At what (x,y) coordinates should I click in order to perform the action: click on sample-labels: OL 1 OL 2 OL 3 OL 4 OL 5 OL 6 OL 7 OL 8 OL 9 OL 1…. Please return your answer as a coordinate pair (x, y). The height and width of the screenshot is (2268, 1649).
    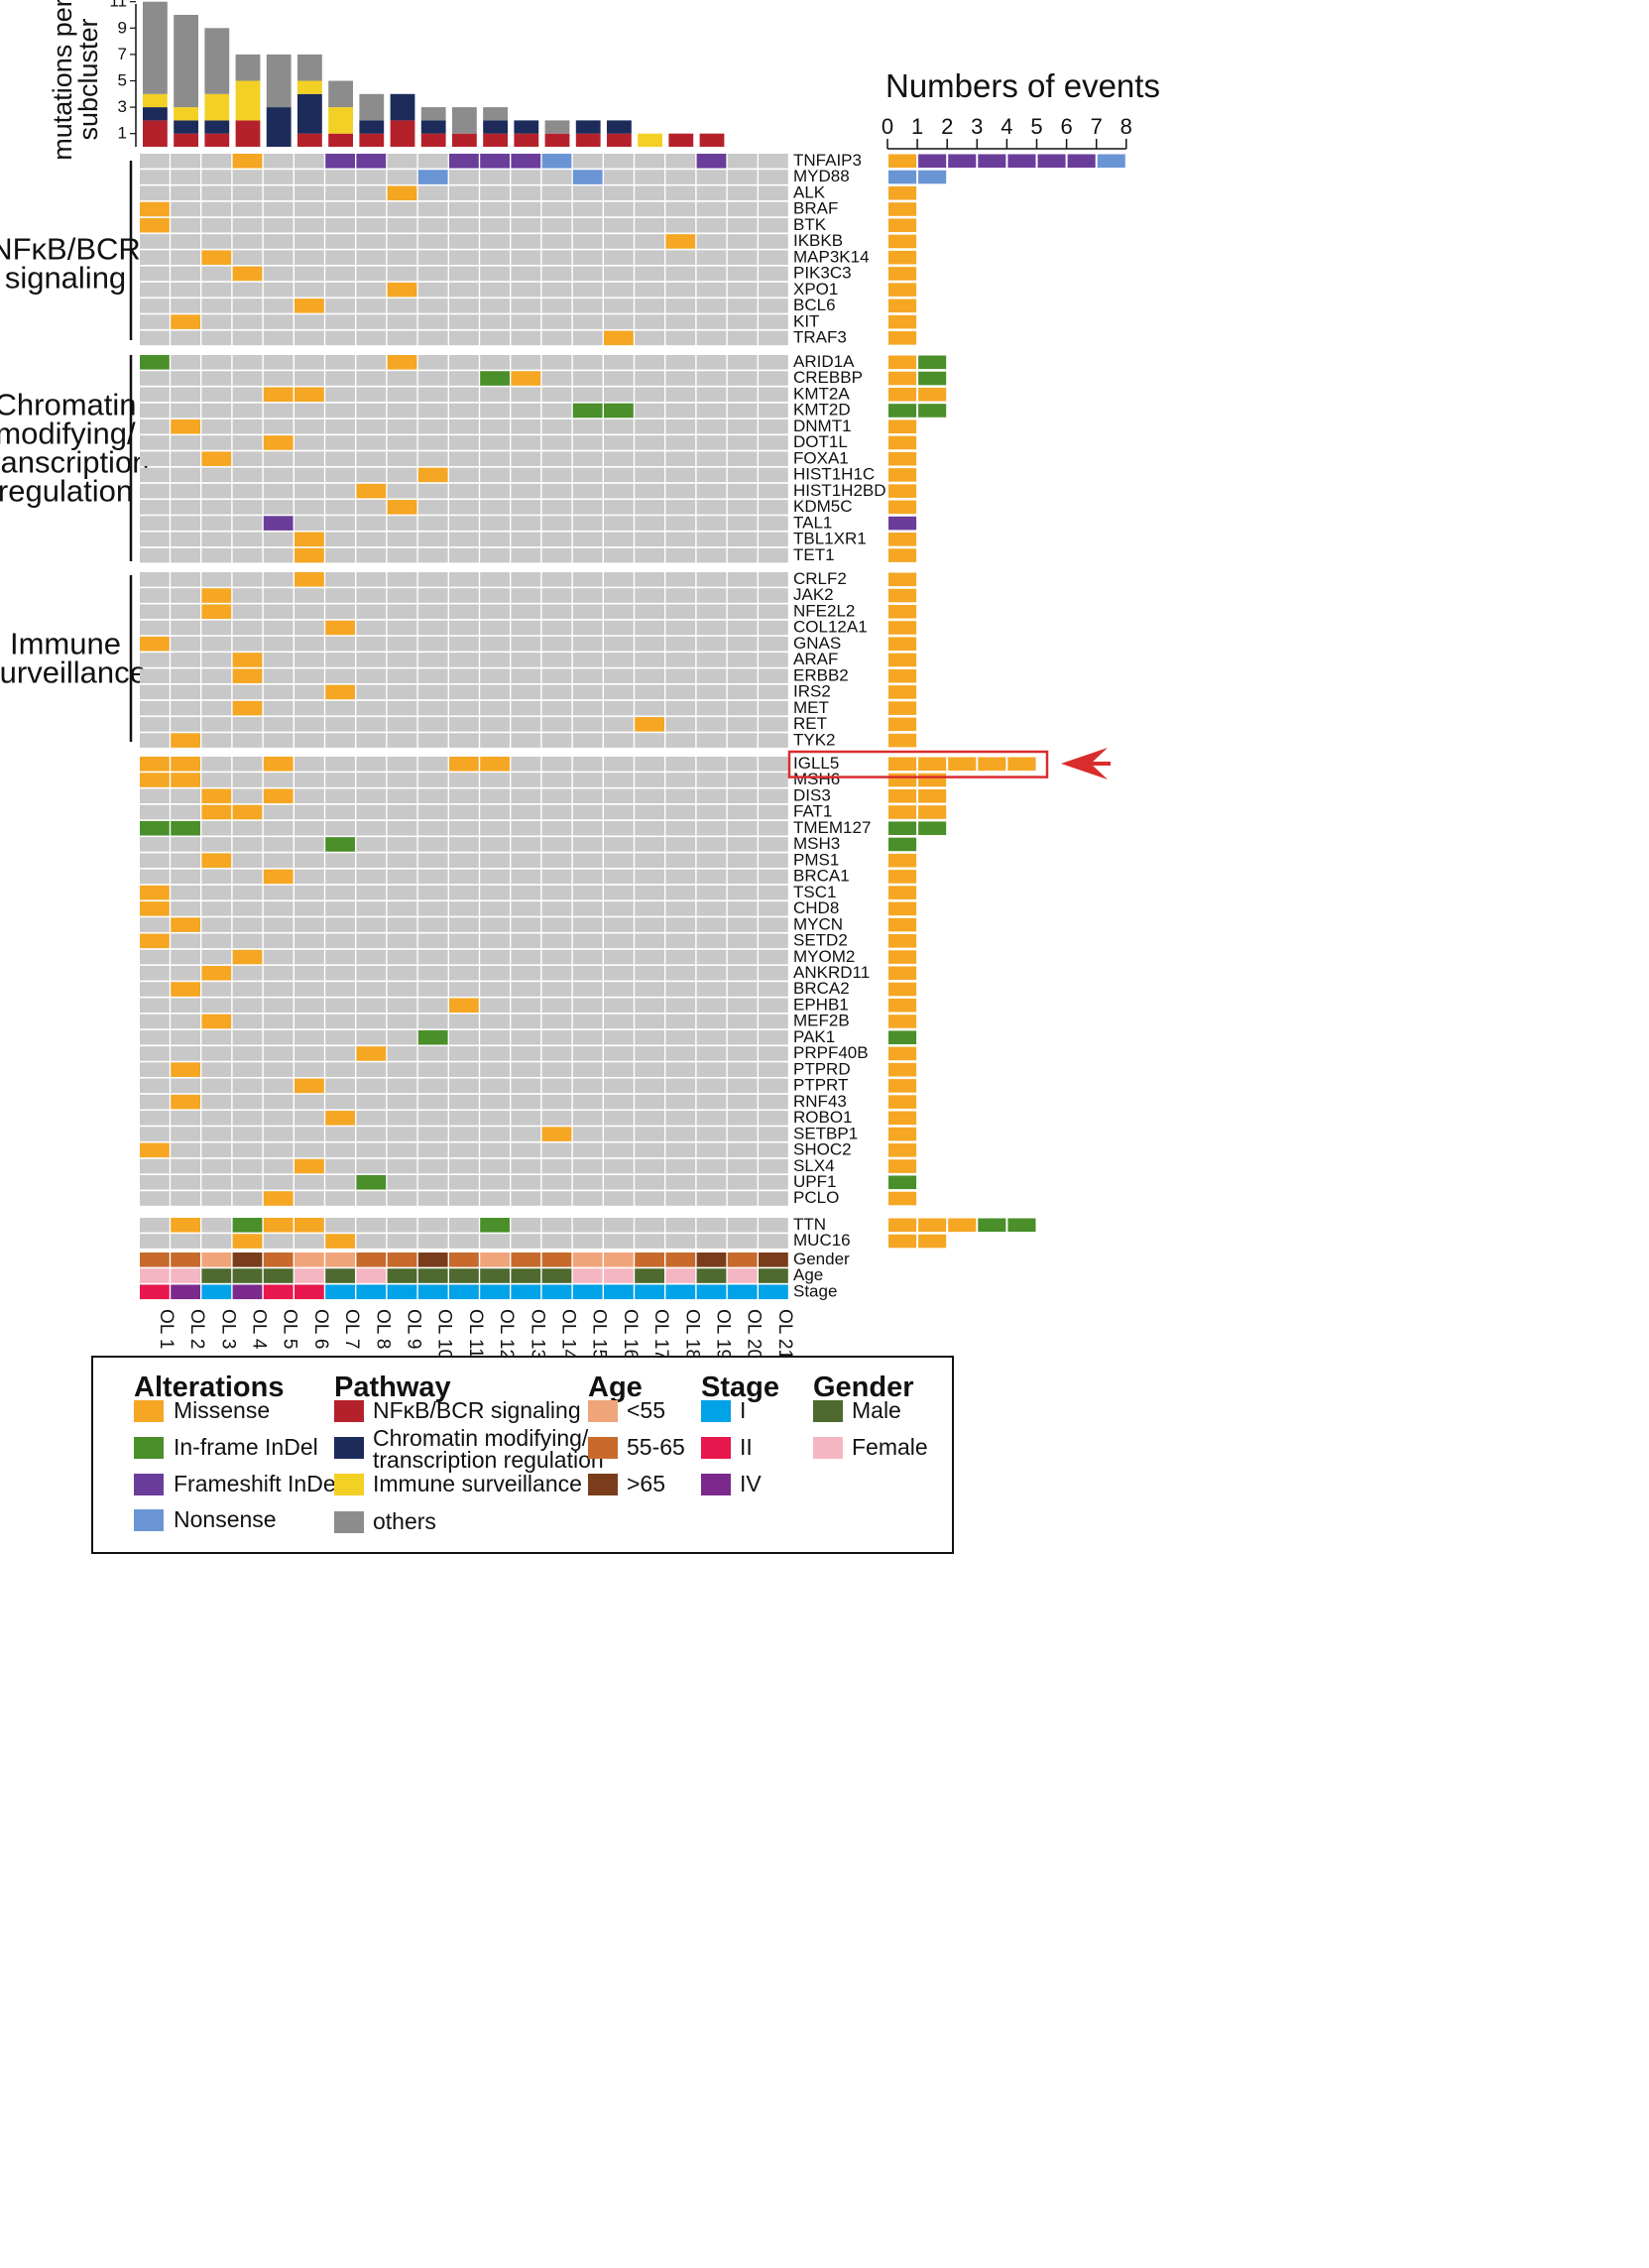
    Looking at the image, I should click on (475, 1335).